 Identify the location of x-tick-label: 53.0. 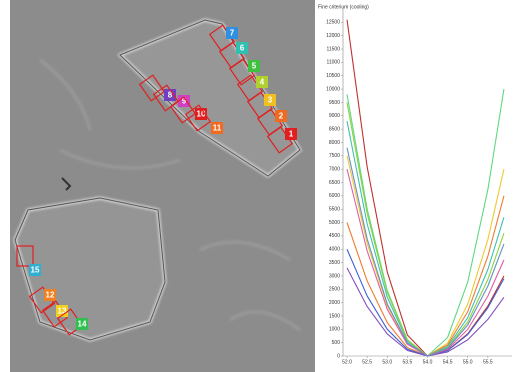
(387, 362).